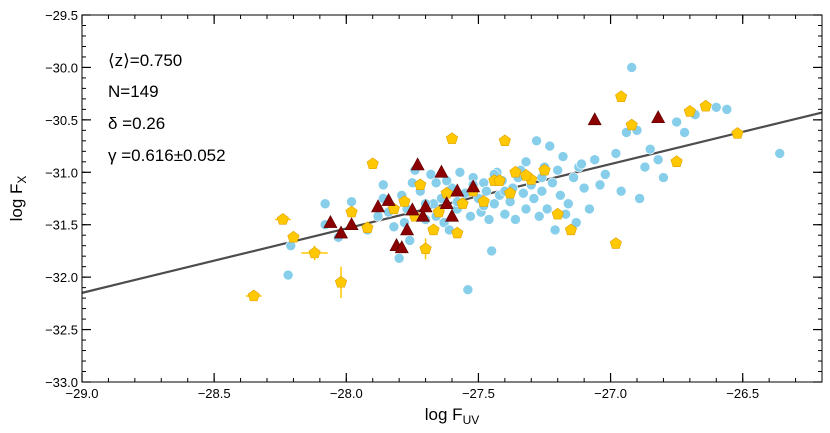 This screenshot has height=433, width=830. What do you see at coordinates (167, 155) in the screenshot?
I see `annotation-gamma: γ =0.616±0.052` at bounding box center [167, 155].